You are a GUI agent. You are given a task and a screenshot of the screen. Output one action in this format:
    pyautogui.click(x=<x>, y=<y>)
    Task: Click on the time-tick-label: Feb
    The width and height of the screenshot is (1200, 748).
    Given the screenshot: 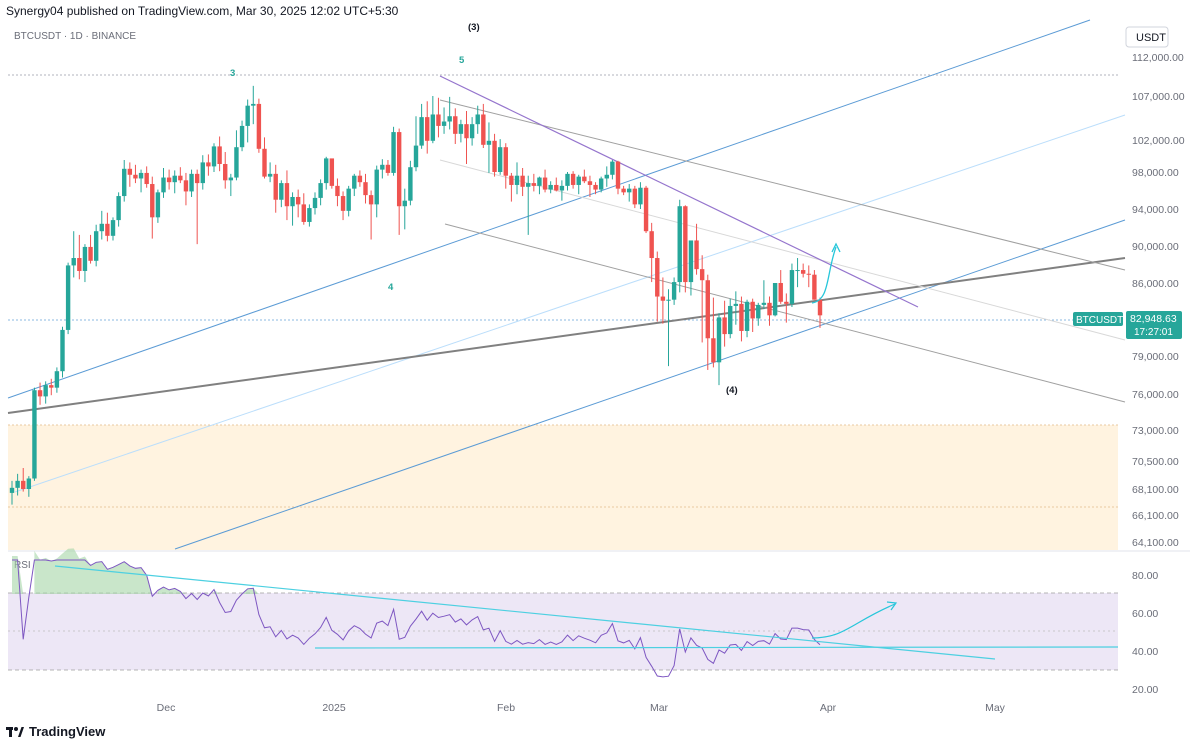 What is the action you would take?
    pyautogui.click(x=506, y=708)
    